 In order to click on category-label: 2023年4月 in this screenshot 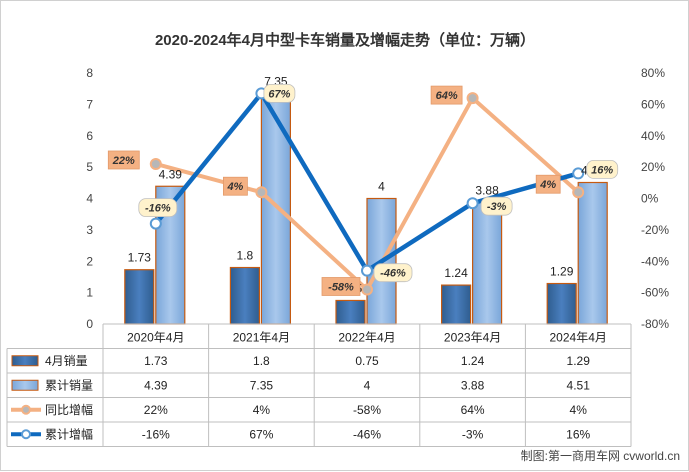, I will do `click(472, 337)`.